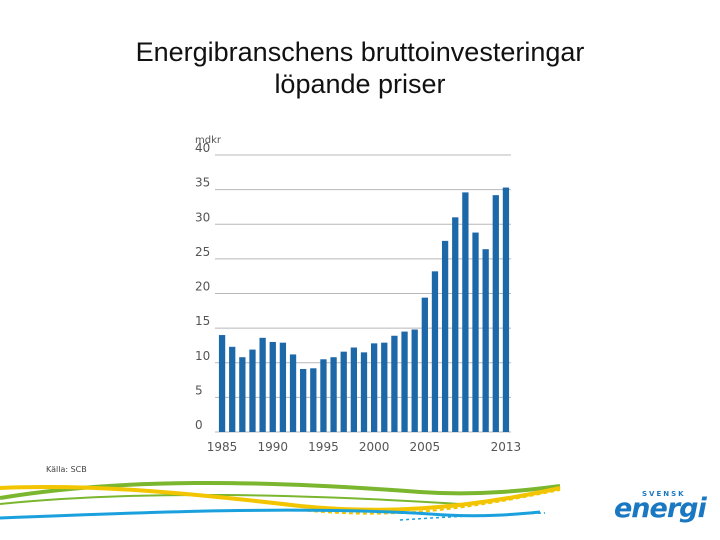  What do you see at coordinates (202, 183) in the screenshot?
I see `y-tick-label: 35` at bounding box center [202, 183].